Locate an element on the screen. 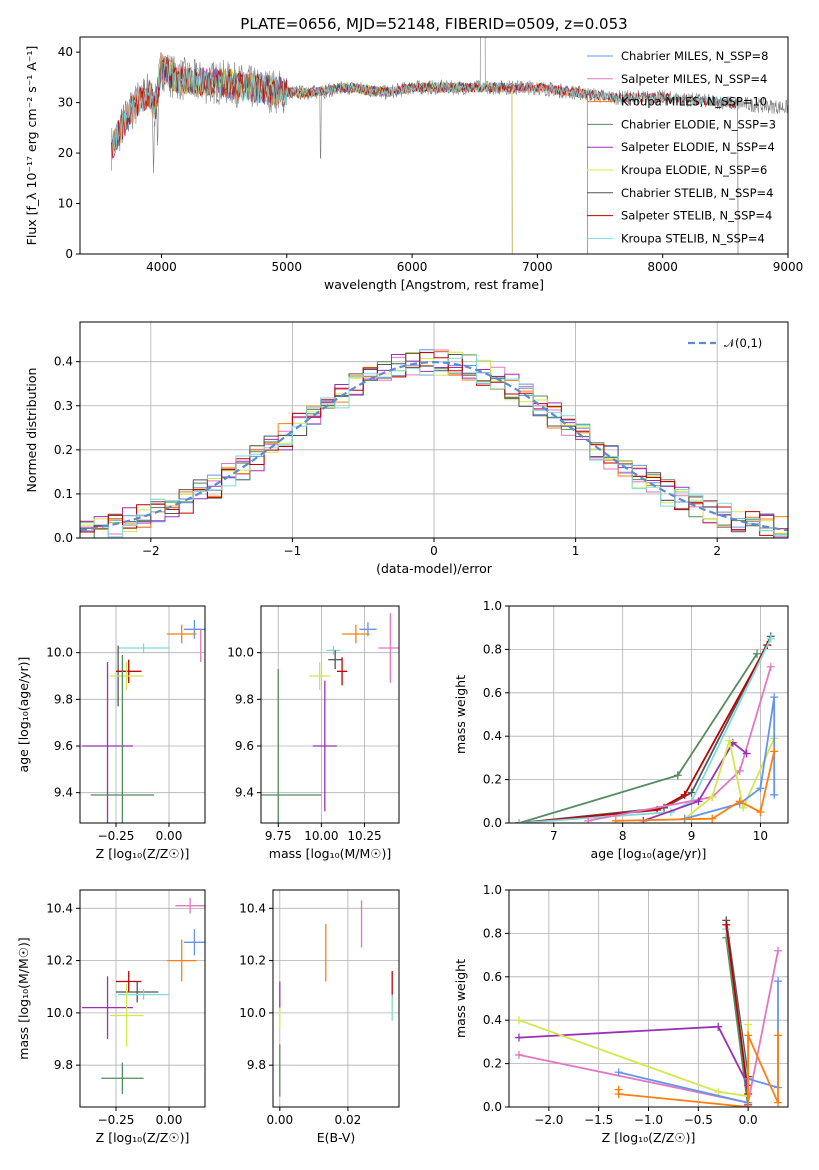 The image size is (819, 1170). x-tick-label: 2 is located at coordinates (717, 551).